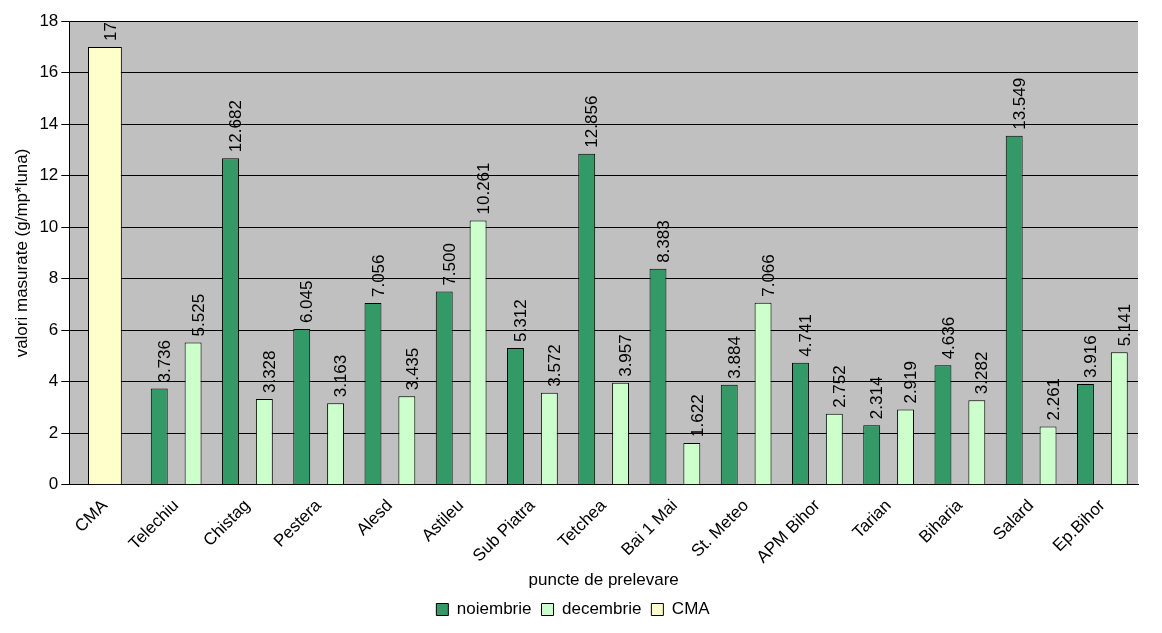 The image size is (1162, 633). I want to click on y-tick-label: 12, so click(49, 175).